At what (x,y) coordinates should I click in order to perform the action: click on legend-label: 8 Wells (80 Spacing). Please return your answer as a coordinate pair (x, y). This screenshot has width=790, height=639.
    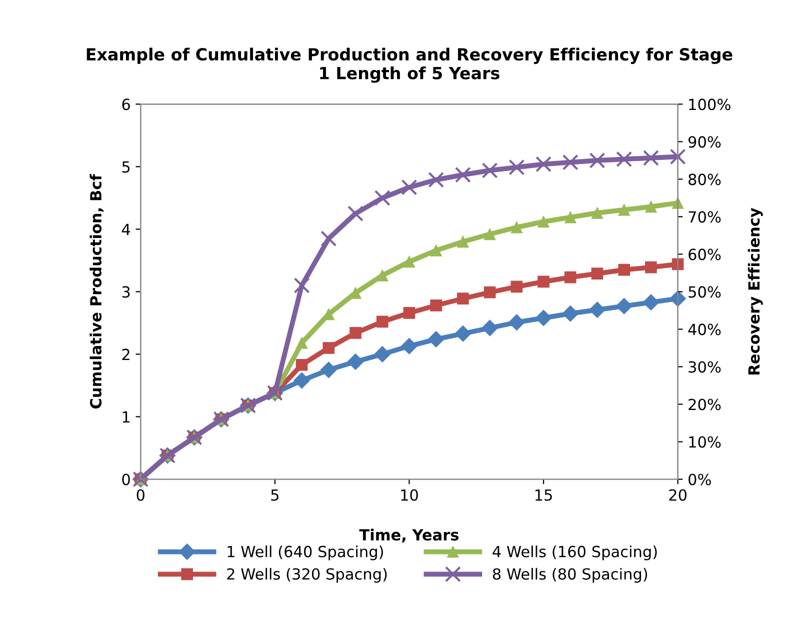
    Looking at the image, I should click on (570, 575).